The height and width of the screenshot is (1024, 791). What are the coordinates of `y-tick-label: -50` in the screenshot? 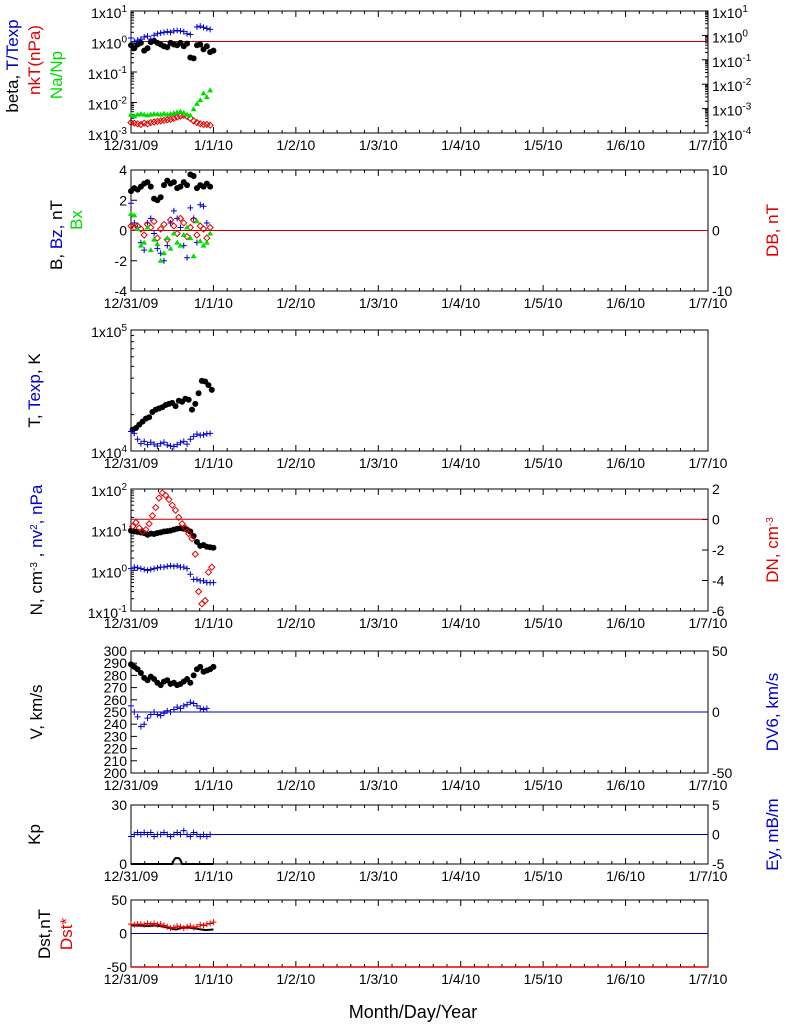 It's located at (117, 967).